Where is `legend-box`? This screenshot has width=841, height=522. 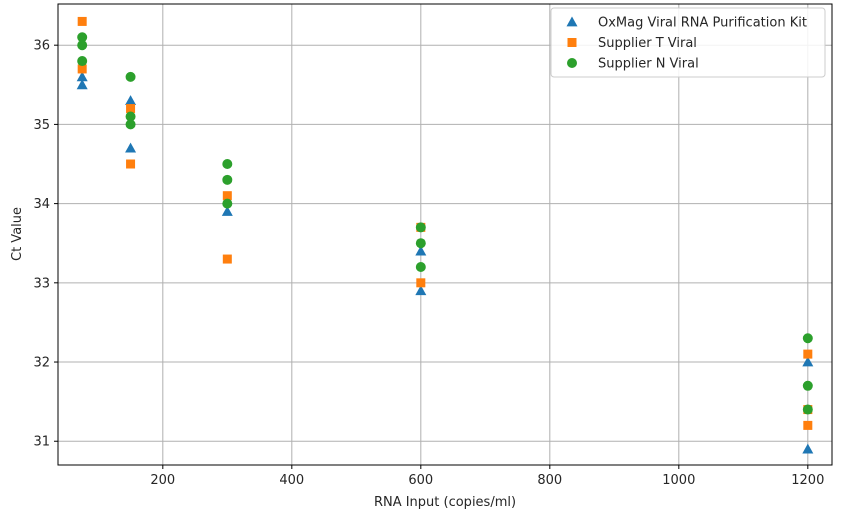 legend-box is located at coordinates (688, 42).